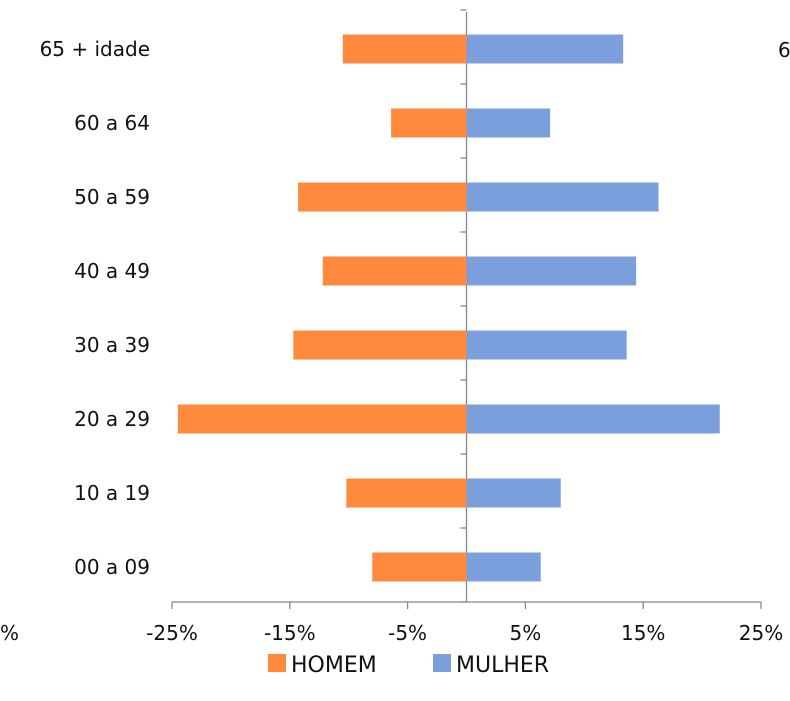  What do you see at coordinates (112, 271) in the screenshot?
I see `category-label-40-a-49: 40 a 49` at bounding box center [112, 271].